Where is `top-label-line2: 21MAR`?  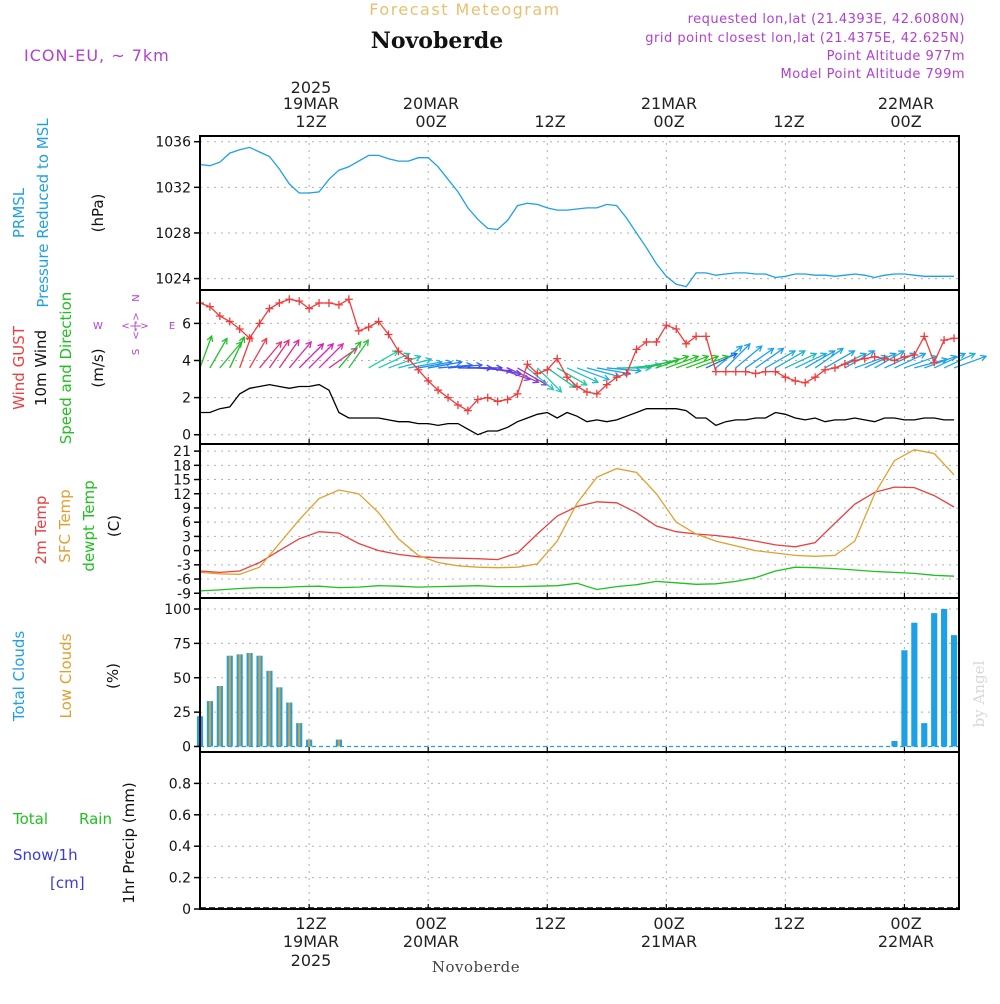 top-label-line2: 21MAR is located at coordinates (669, 103).